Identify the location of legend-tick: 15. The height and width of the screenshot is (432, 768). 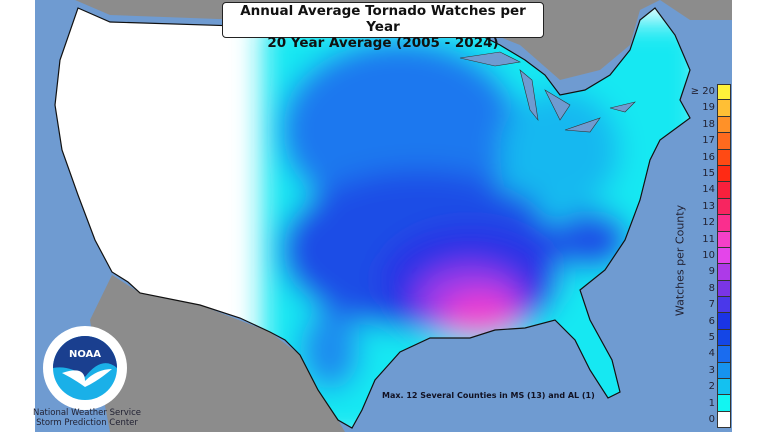
(708, 173).